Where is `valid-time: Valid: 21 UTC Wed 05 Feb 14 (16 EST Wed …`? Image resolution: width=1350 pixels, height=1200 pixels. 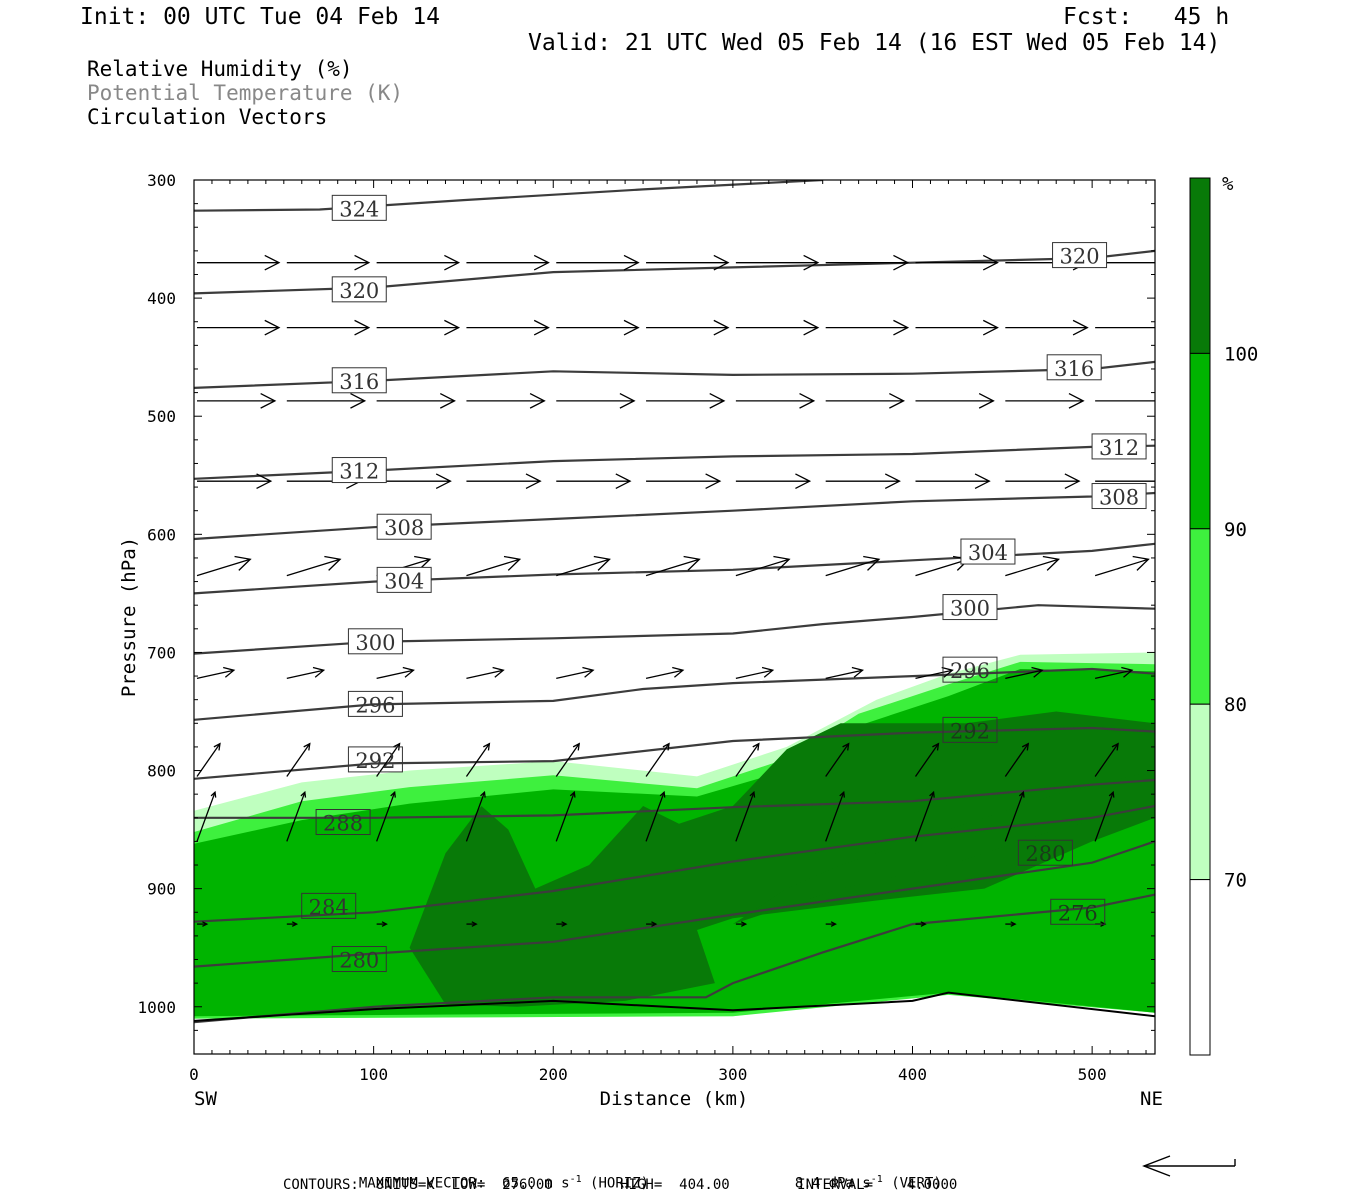 valid-time: Valid: 21 UTC Wed 05 Feb 14 (16 EST Wed … is located at coordinates (874, 43).